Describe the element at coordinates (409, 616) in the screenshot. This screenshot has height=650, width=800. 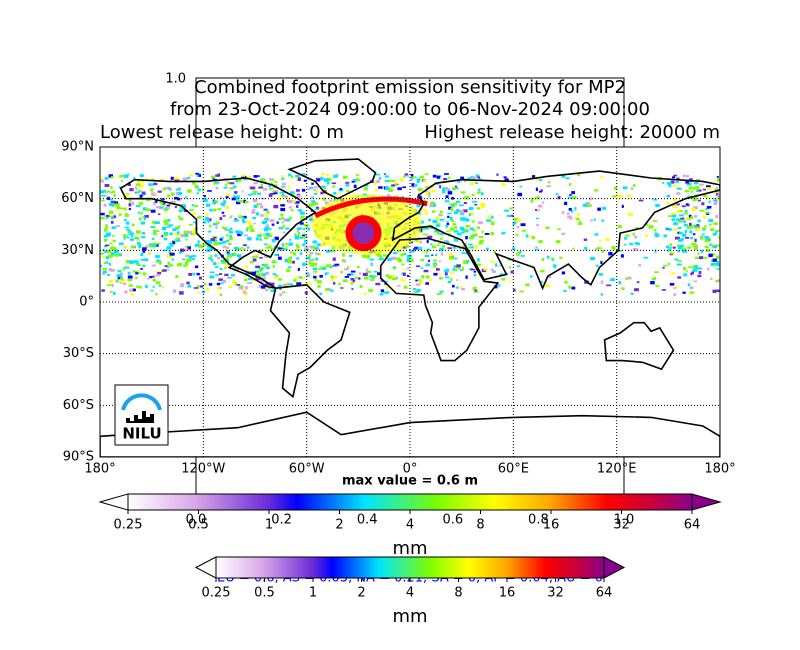
I see `colorbar-unit: mm` at that location.